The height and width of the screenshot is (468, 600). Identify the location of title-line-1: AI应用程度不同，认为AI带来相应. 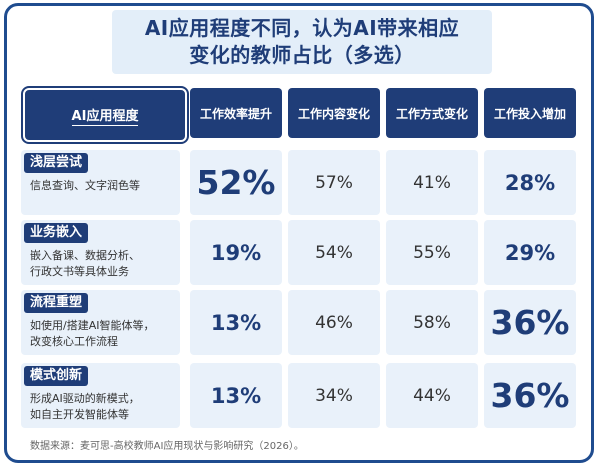
(302, 28).